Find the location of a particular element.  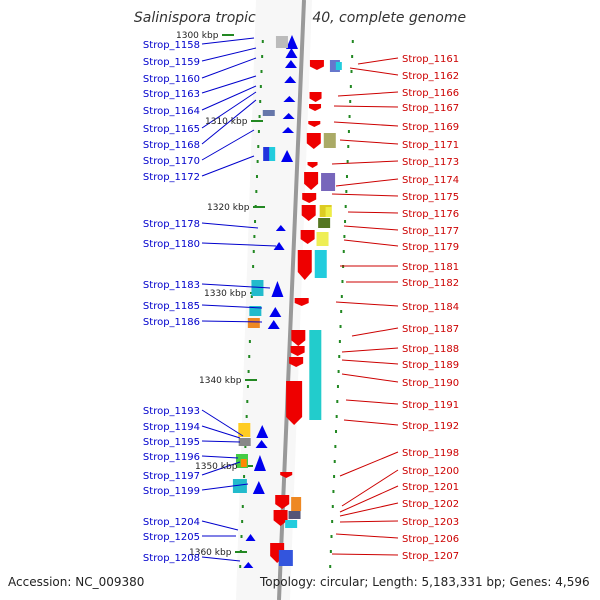

gene-label-left: Strop_1194 is located at coordinates (171, 427).